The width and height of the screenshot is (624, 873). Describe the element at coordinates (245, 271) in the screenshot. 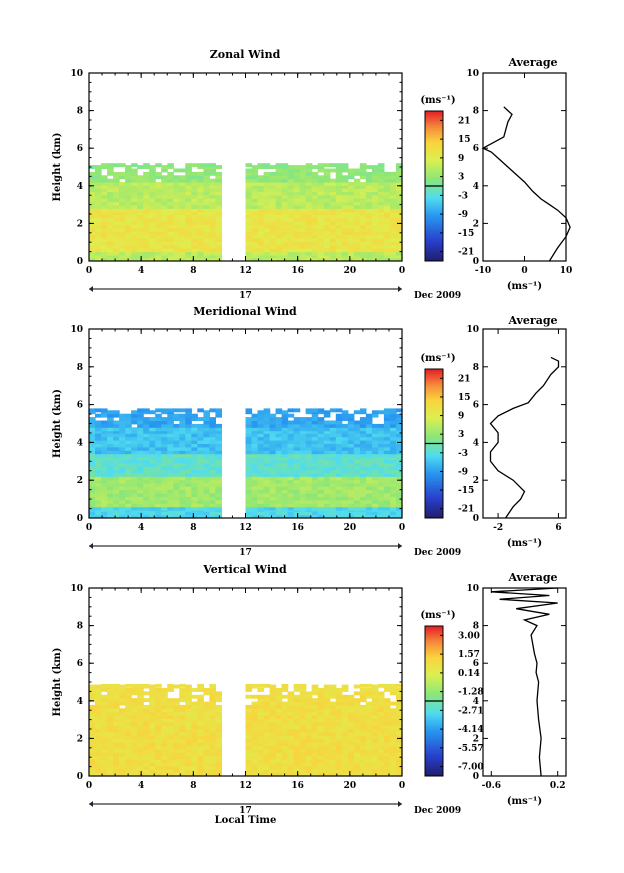

I see `x-tick-label: 12` at that location.